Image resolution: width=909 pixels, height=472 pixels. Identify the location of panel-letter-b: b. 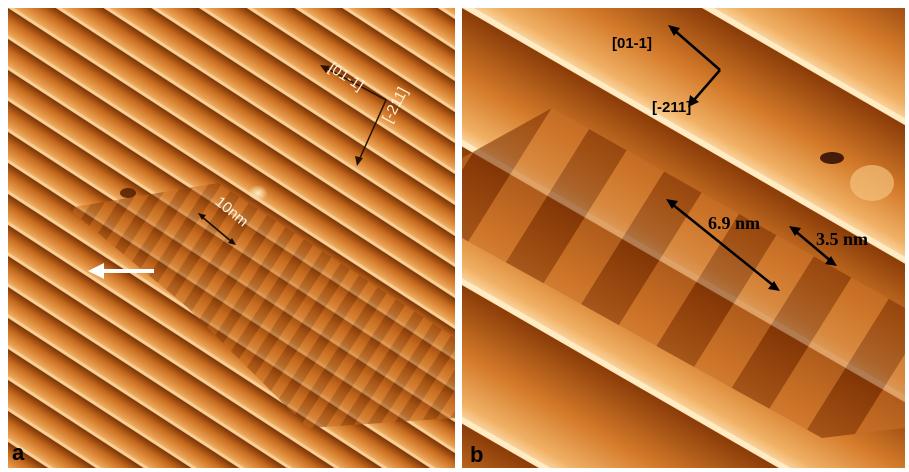
(477, 454).